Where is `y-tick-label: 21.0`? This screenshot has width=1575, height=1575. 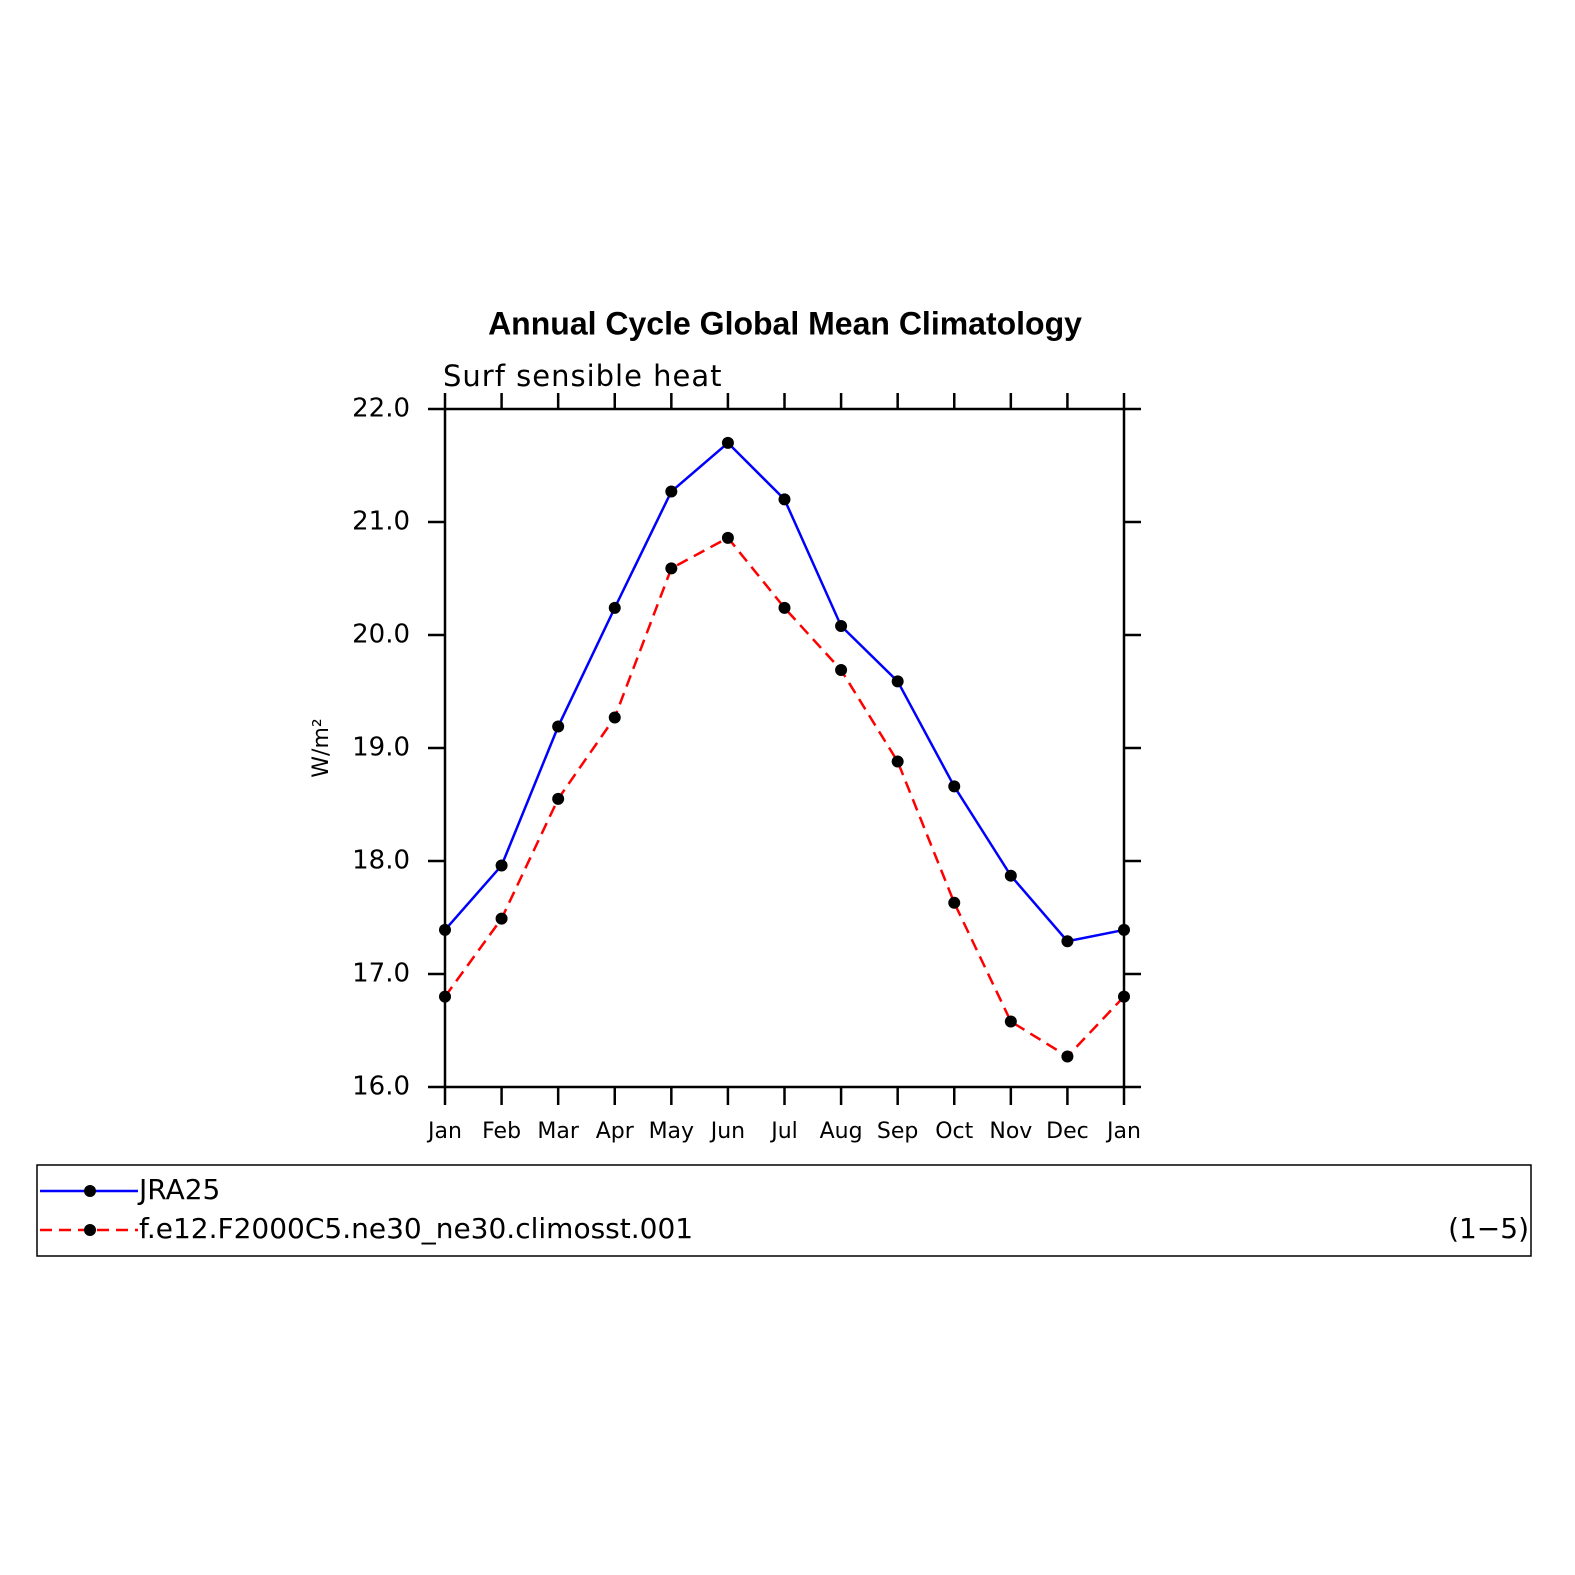 y-tick-label: 21.0 is located at coordinates (381, 522).